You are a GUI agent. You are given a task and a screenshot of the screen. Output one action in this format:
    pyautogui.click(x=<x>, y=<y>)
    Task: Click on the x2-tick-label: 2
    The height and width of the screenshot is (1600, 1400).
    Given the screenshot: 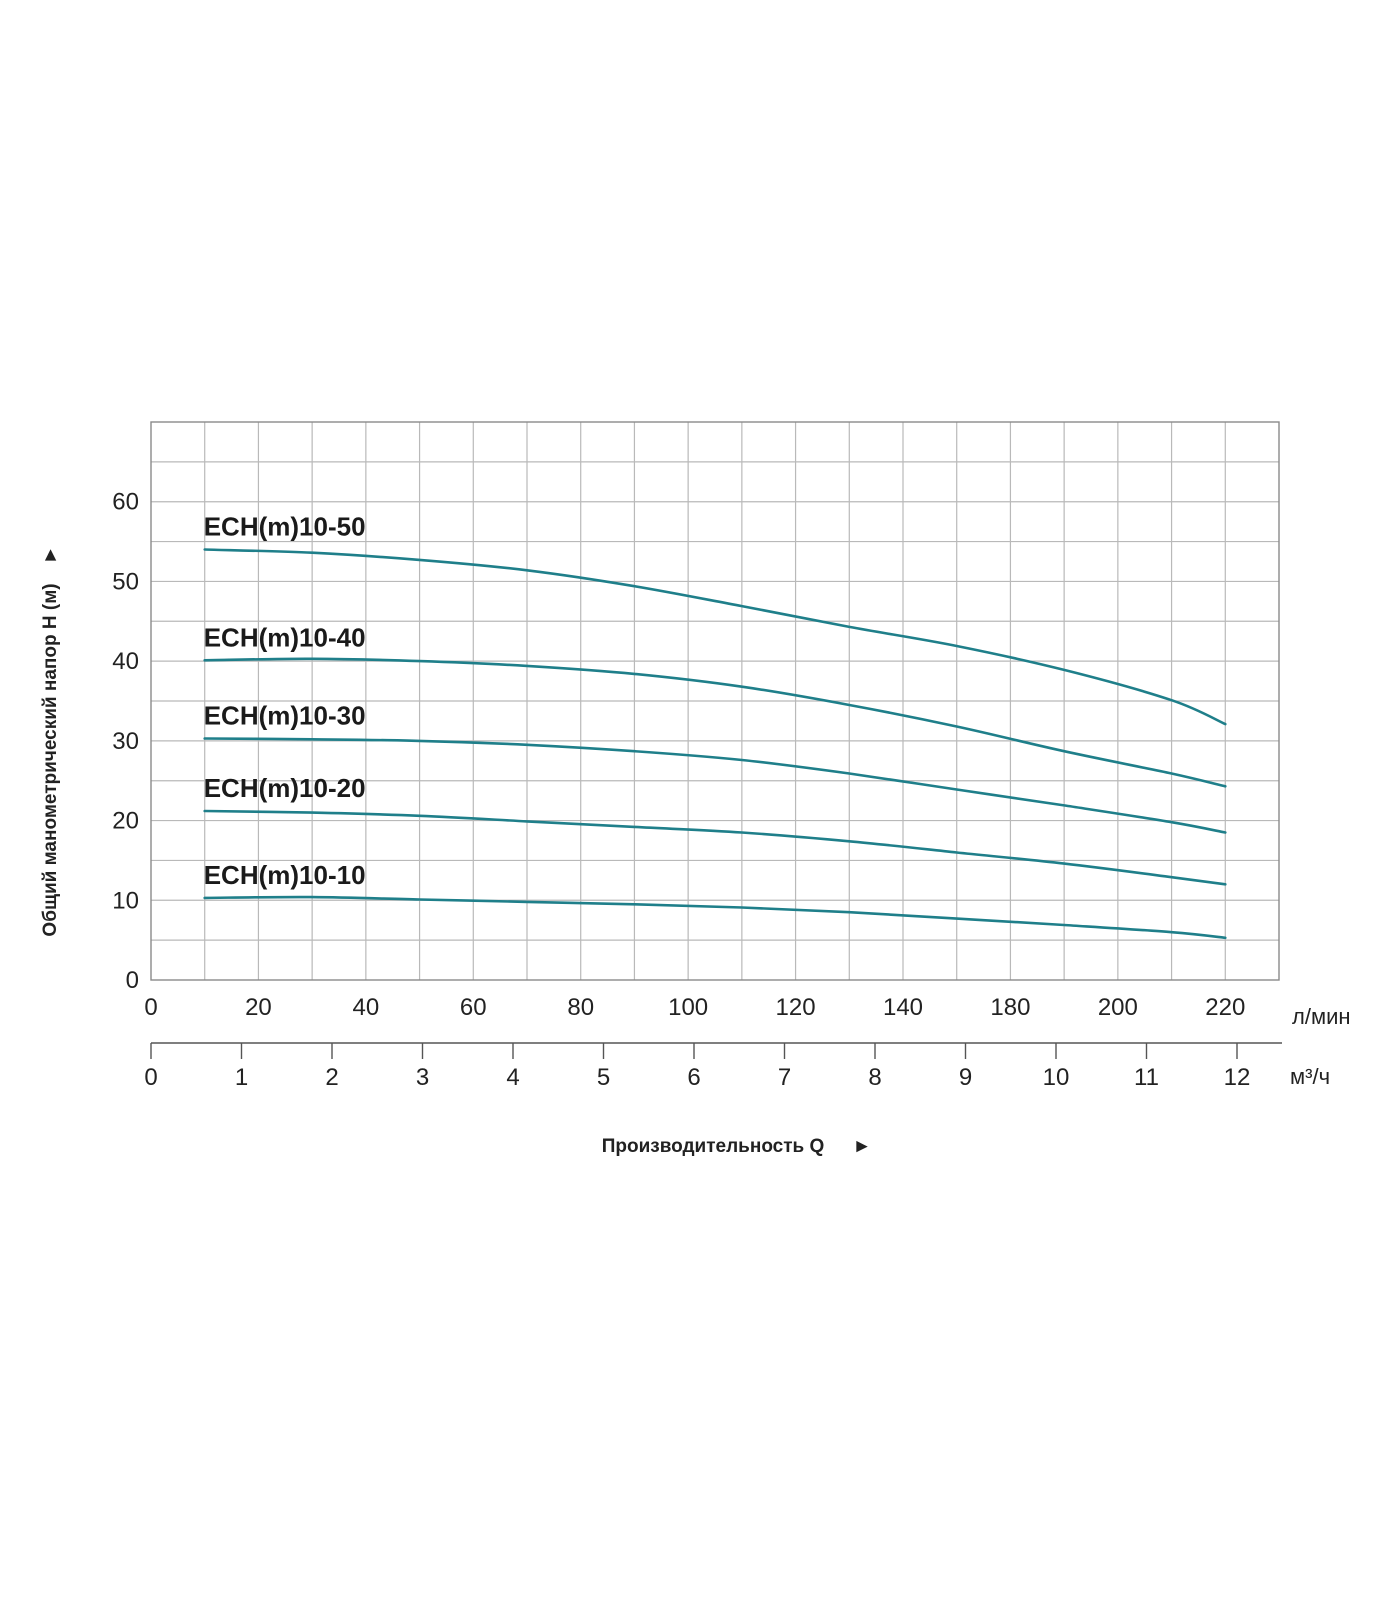 What is the action you would take?
    pyautogui.click(x=331, y=1077)
    